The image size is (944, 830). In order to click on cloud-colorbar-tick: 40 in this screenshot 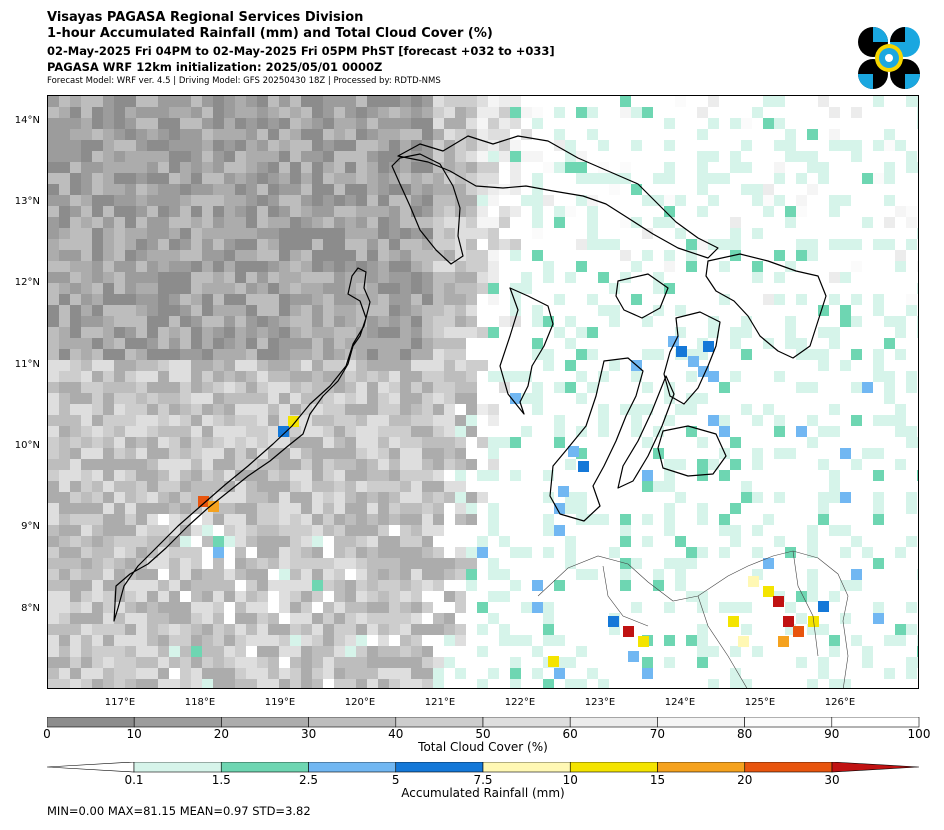, I will do `click(396, 734)`.